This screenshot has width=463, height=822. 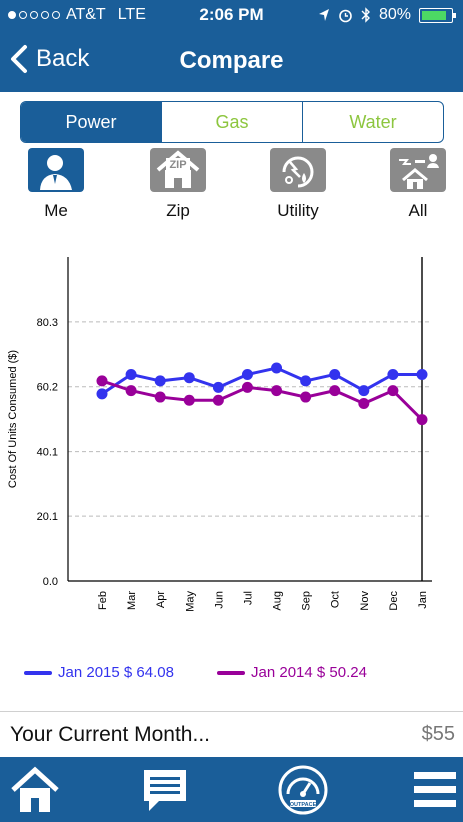 I want to click on compare-me-button: Me, so click(x=56, y=184).